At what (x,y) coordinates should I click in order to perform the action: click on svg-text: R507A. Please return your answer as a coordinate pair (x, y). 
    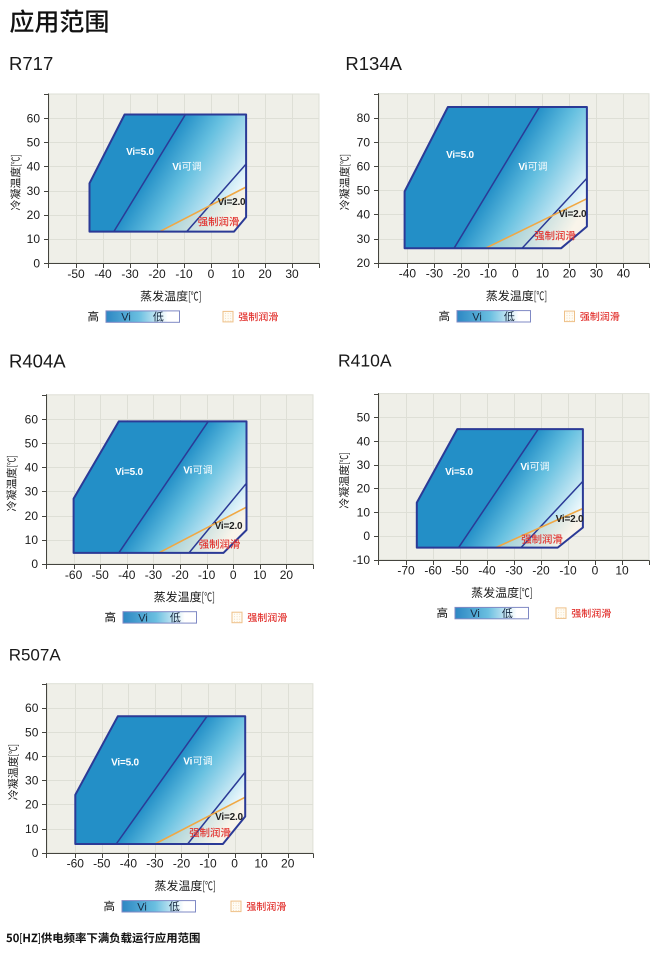
    Looking at the image, I should click on (35, 655).